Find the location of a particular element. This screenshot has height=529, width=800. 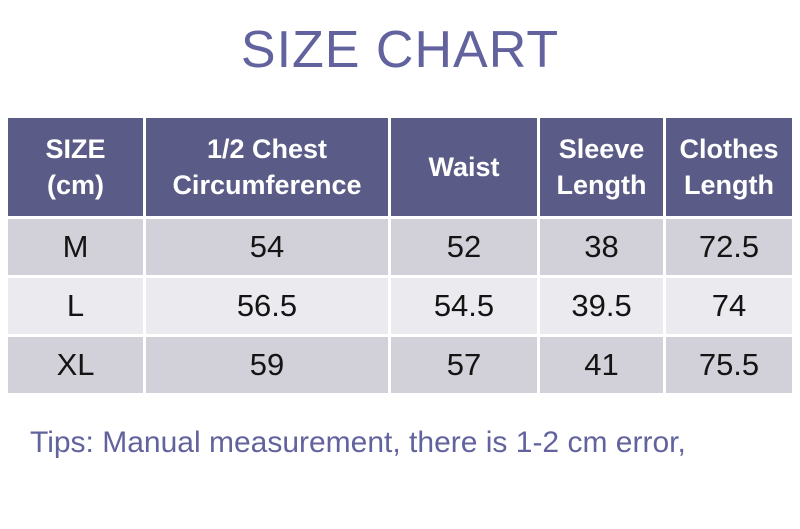

chest-cell: 56.5 is located at coordinates (267, 306).